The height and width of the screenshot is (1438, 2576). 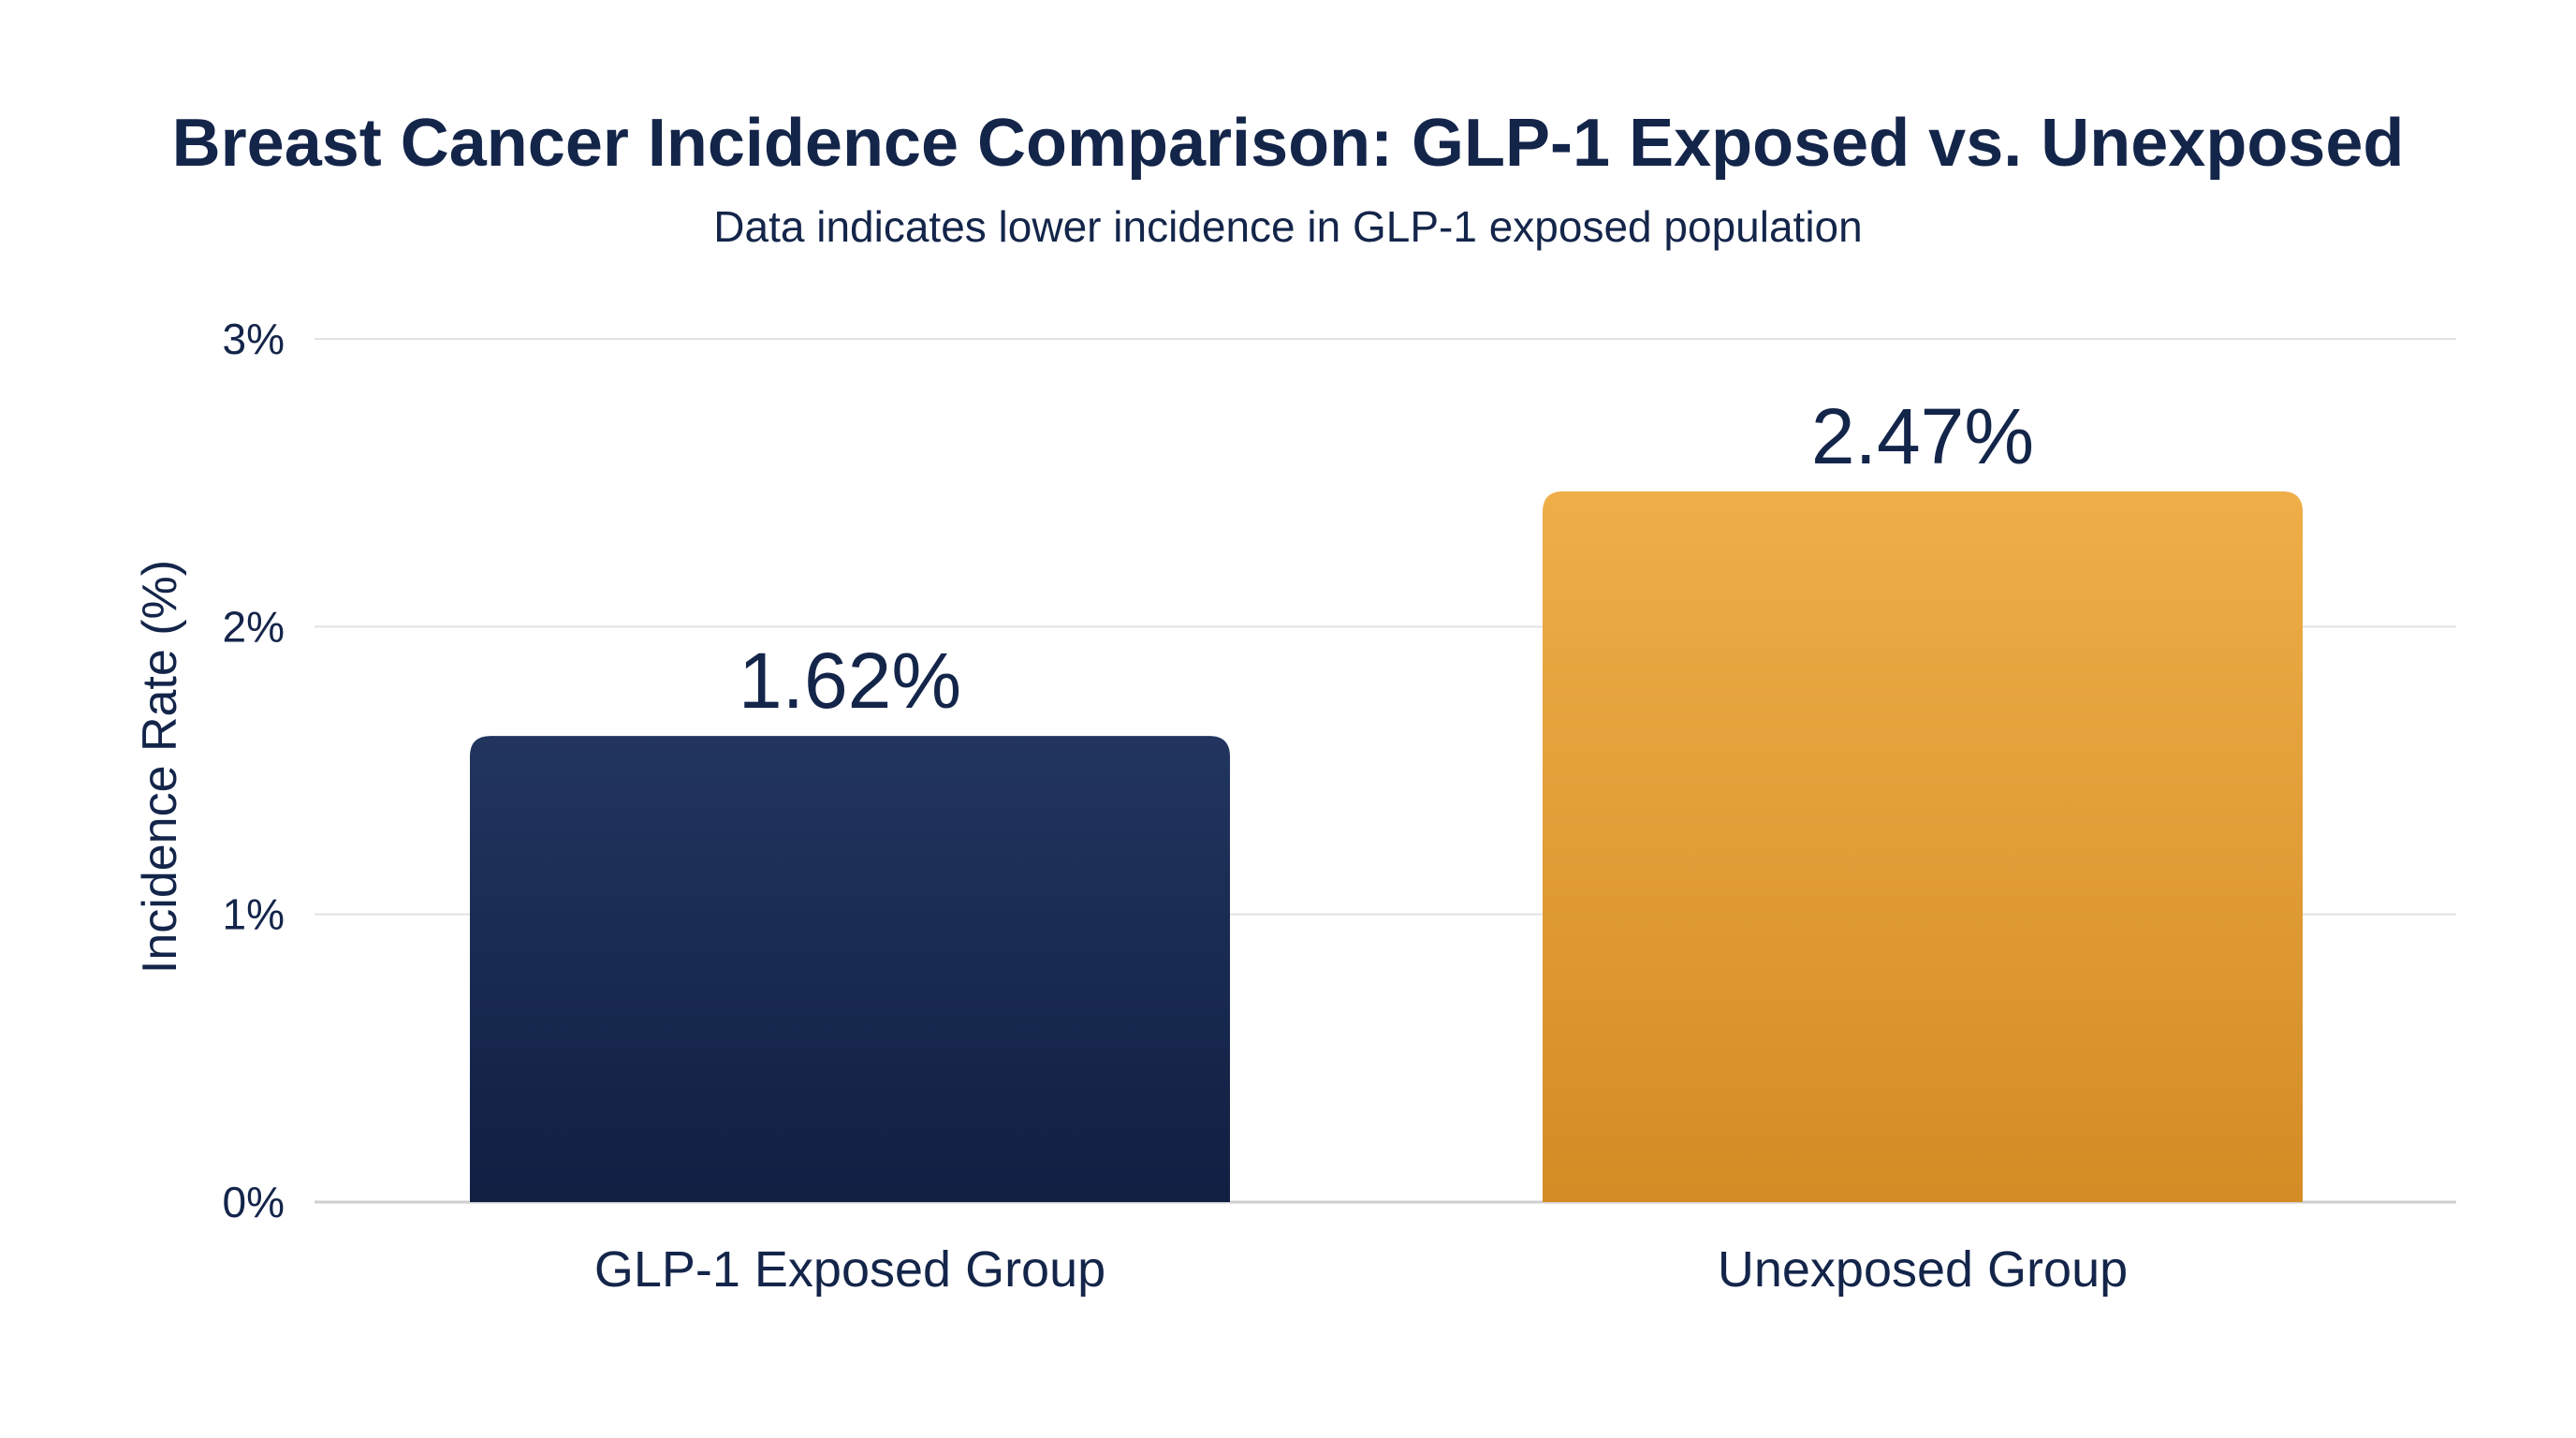 I want to click on y-tick-label: 1%, so click(x=254, y=914).